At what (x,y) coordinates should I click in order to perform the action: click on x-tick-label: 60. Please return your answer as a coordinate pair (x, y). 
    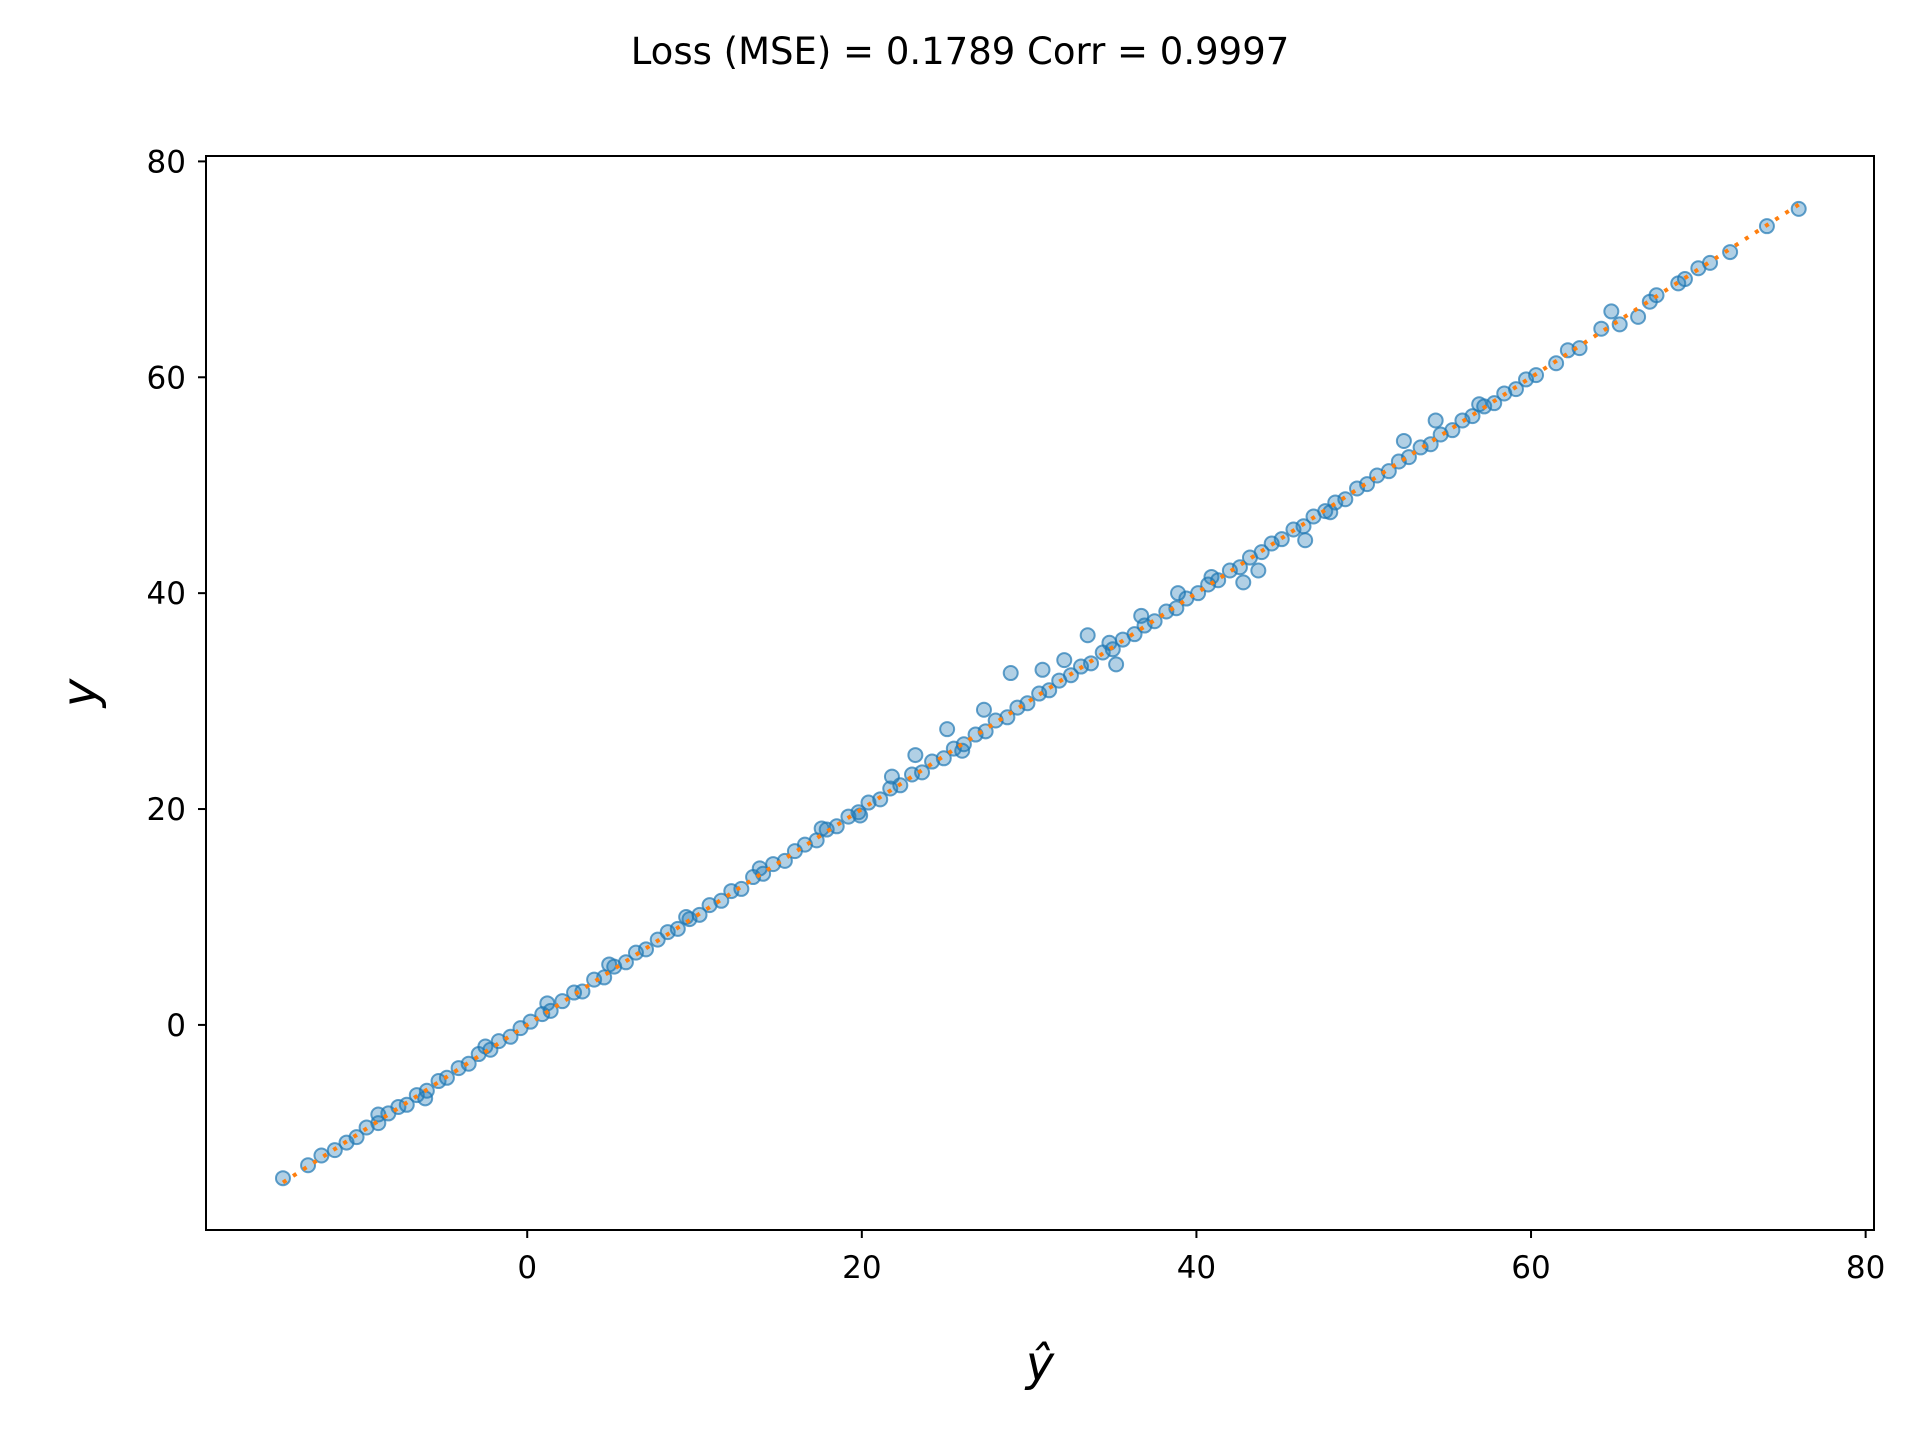
    Looking at the image, I should click on (1530, 1268).